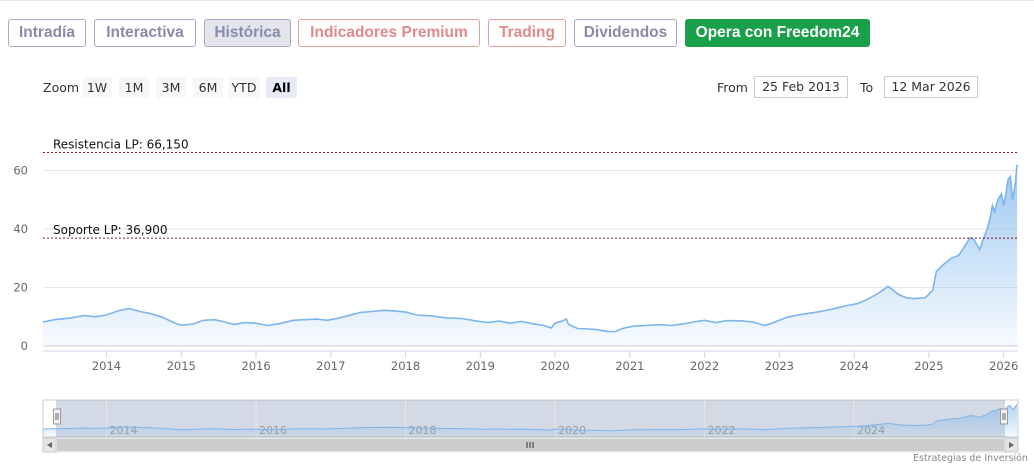 This screenshot has height=473, width=1034. What do you see at coordinates (171, 87) in the screenshot?
I see `zoom-button-3m: 3M` at bounding box center [171, 87].